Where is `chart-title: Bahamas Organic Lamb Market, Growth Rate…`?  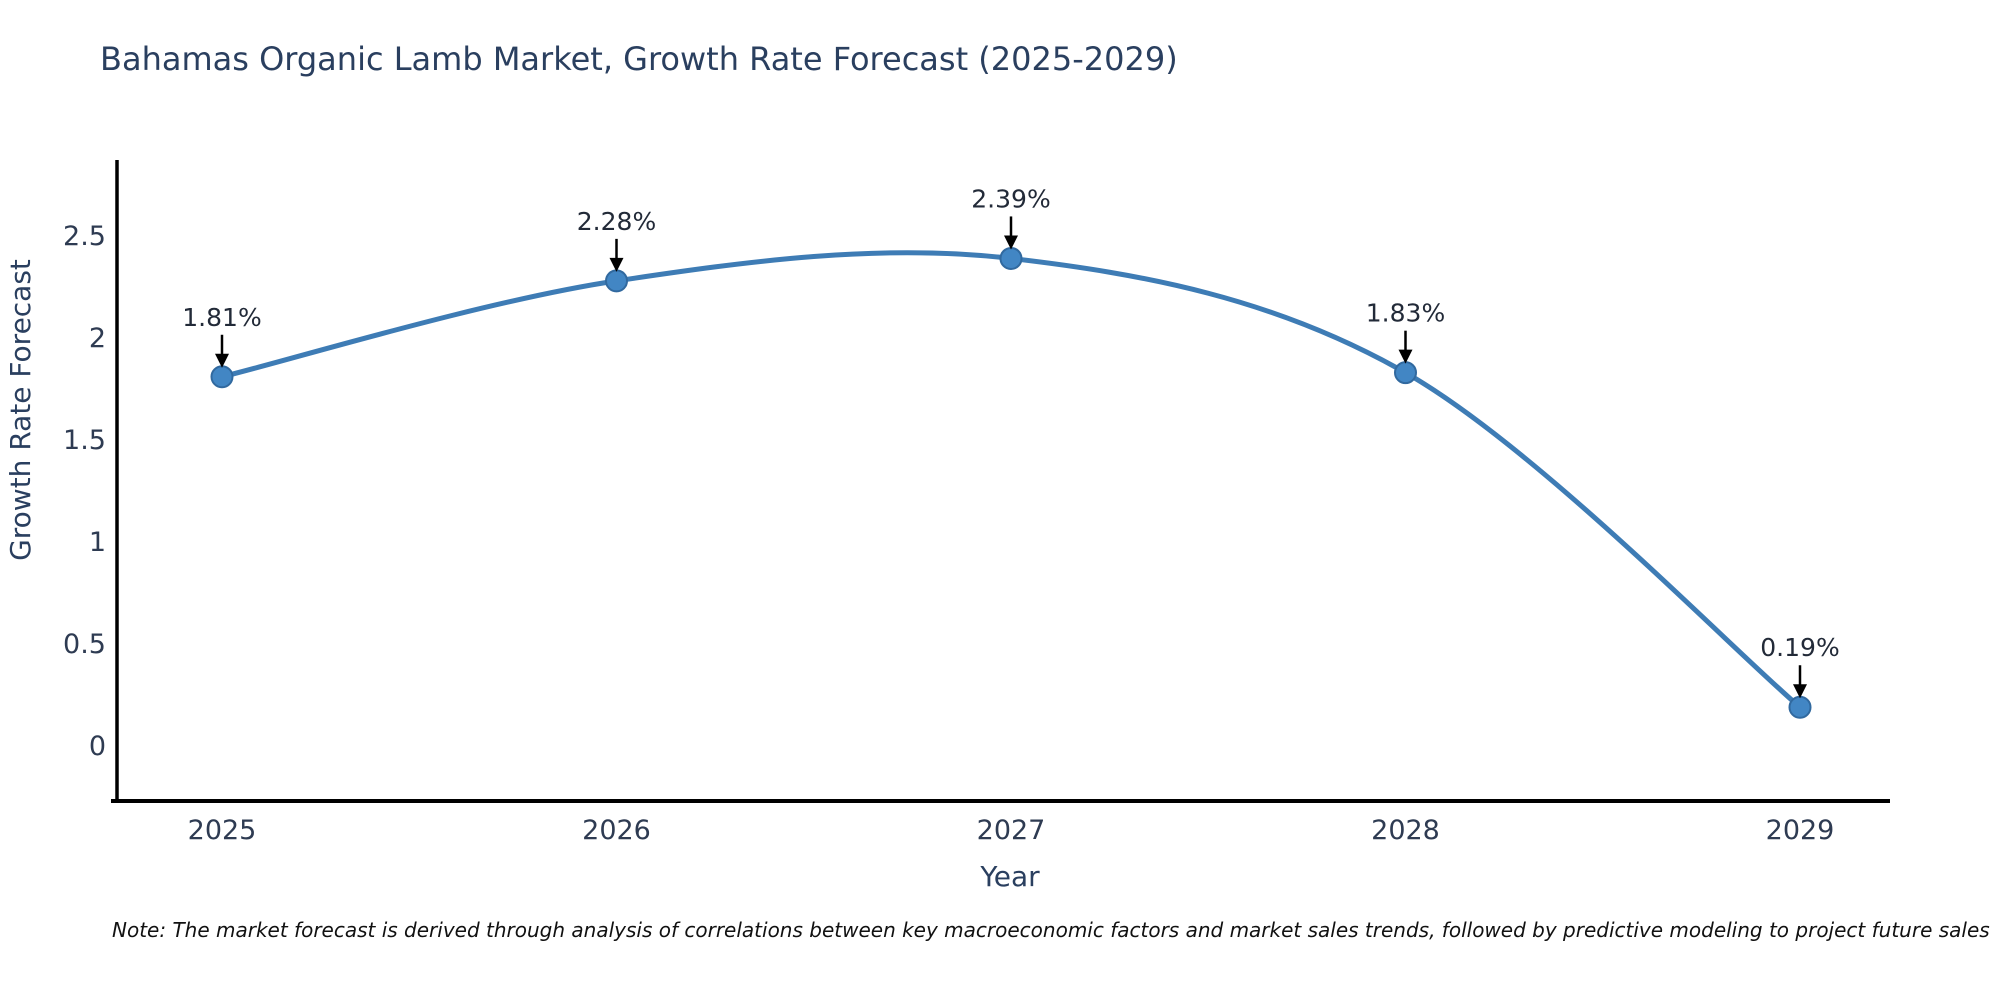
chart-title: Bahamas Organic Lamb Market, Growth Rate… is located at coordinates (639, 59).